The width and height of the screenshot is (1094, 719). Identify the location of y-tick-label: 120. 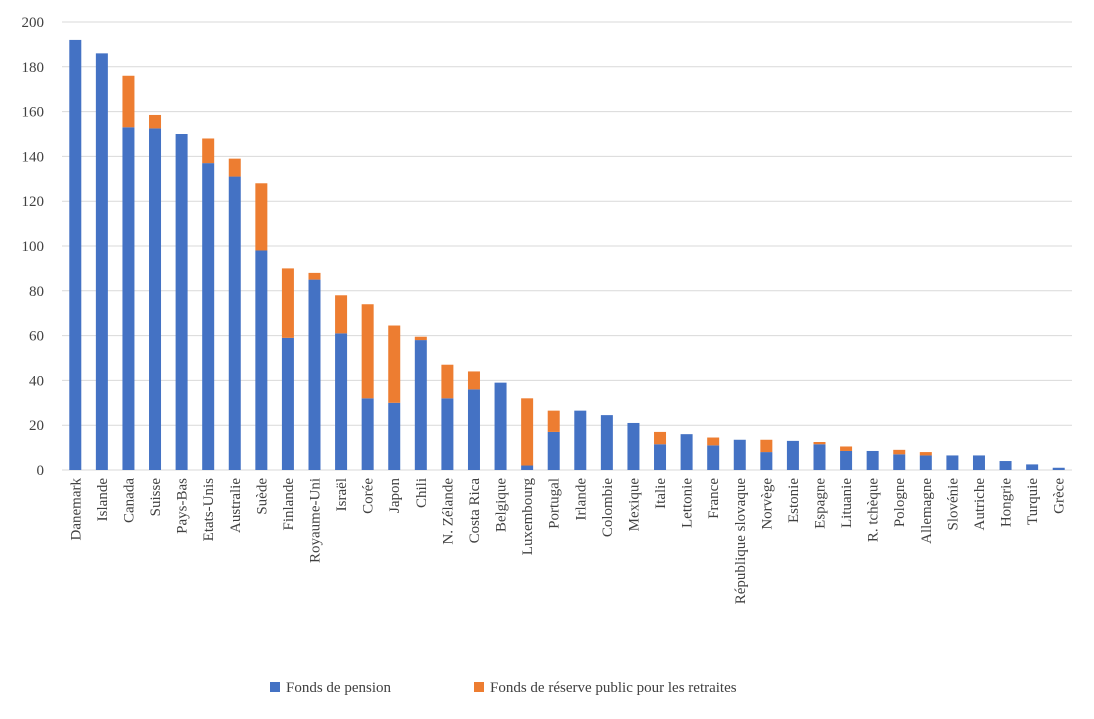
(33, 202).